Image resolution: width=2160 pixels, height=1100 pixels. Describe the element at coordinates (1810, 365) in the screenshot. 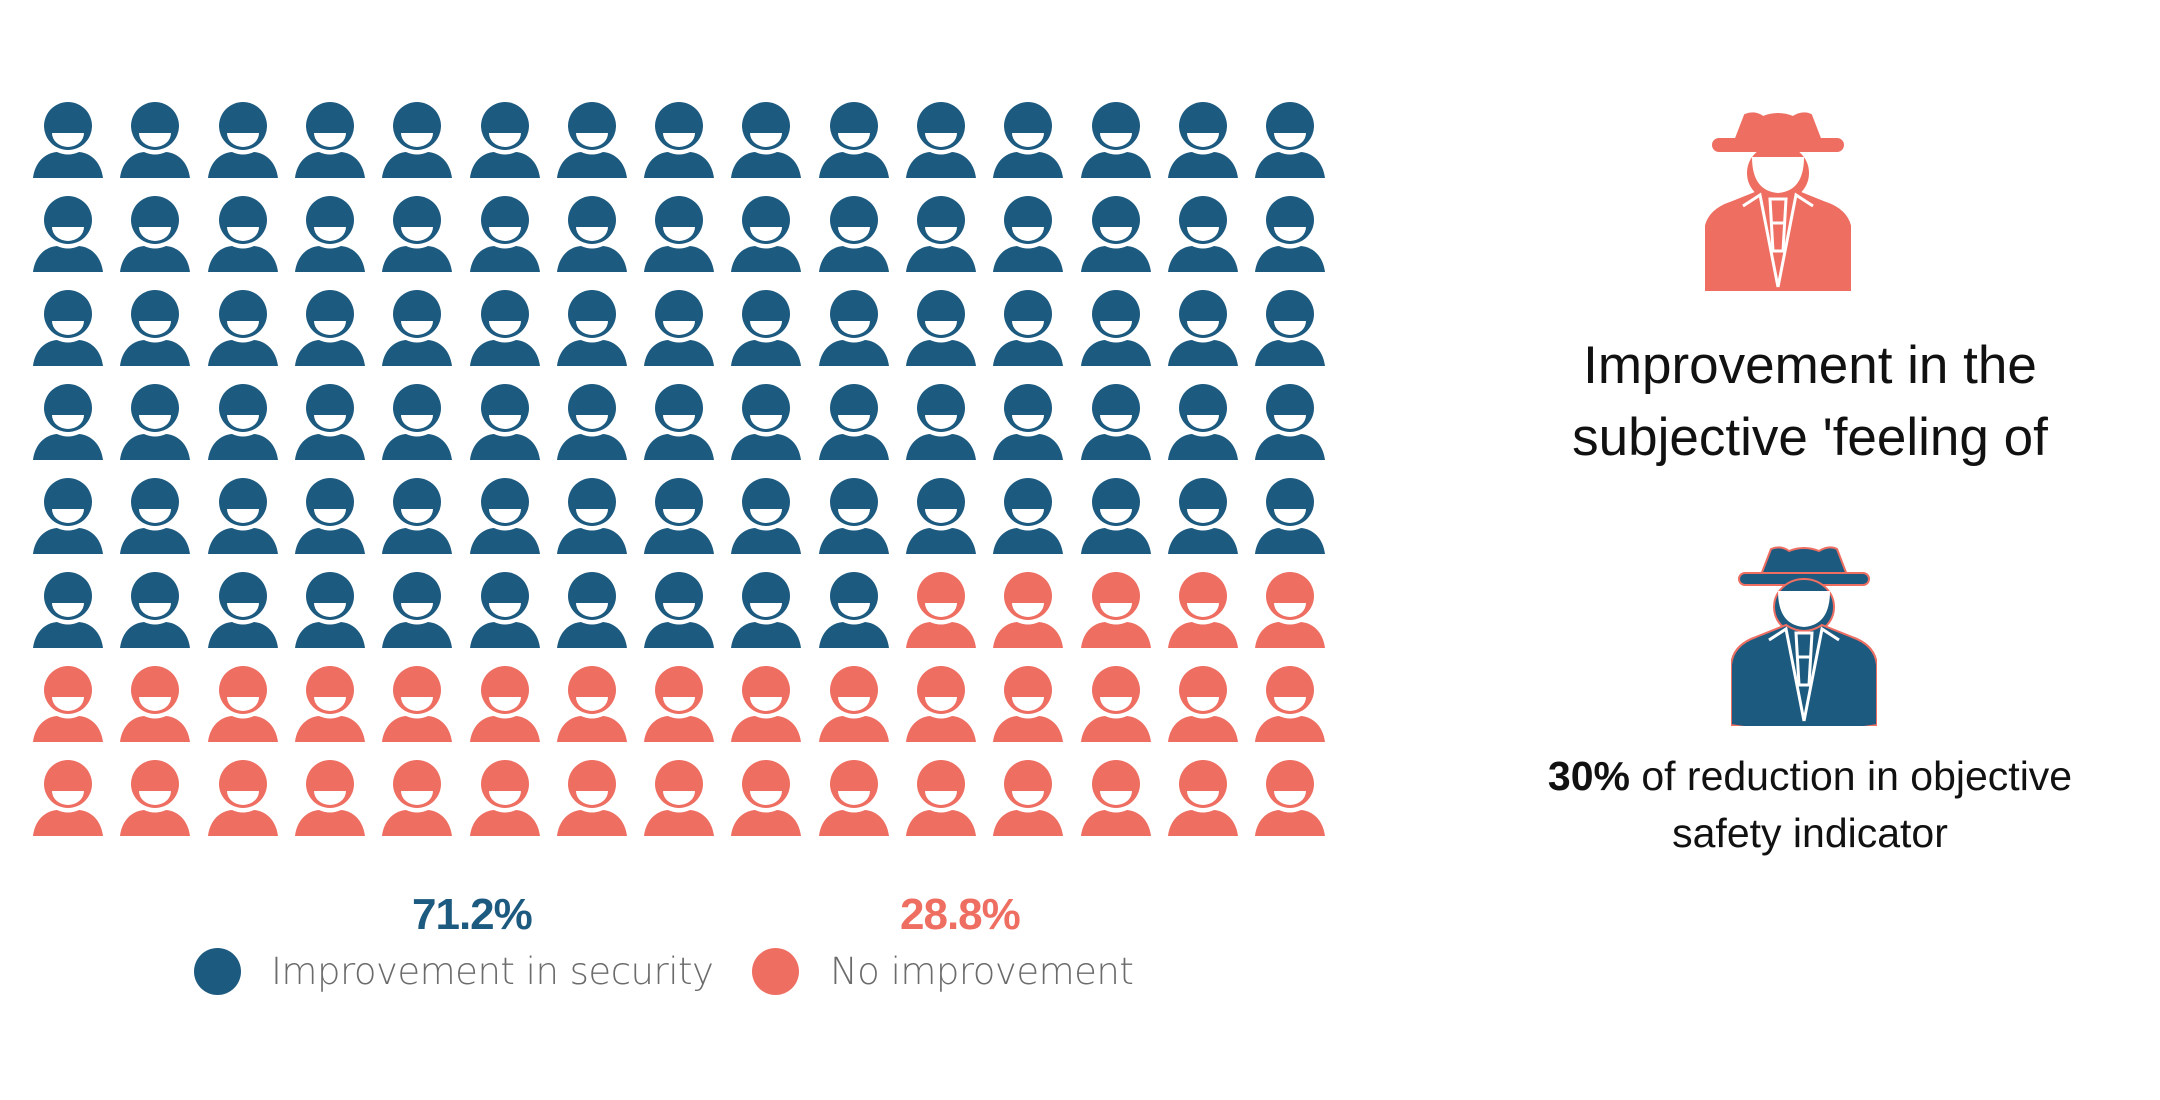

I see `title-line-1: Improvement in the` at that location.